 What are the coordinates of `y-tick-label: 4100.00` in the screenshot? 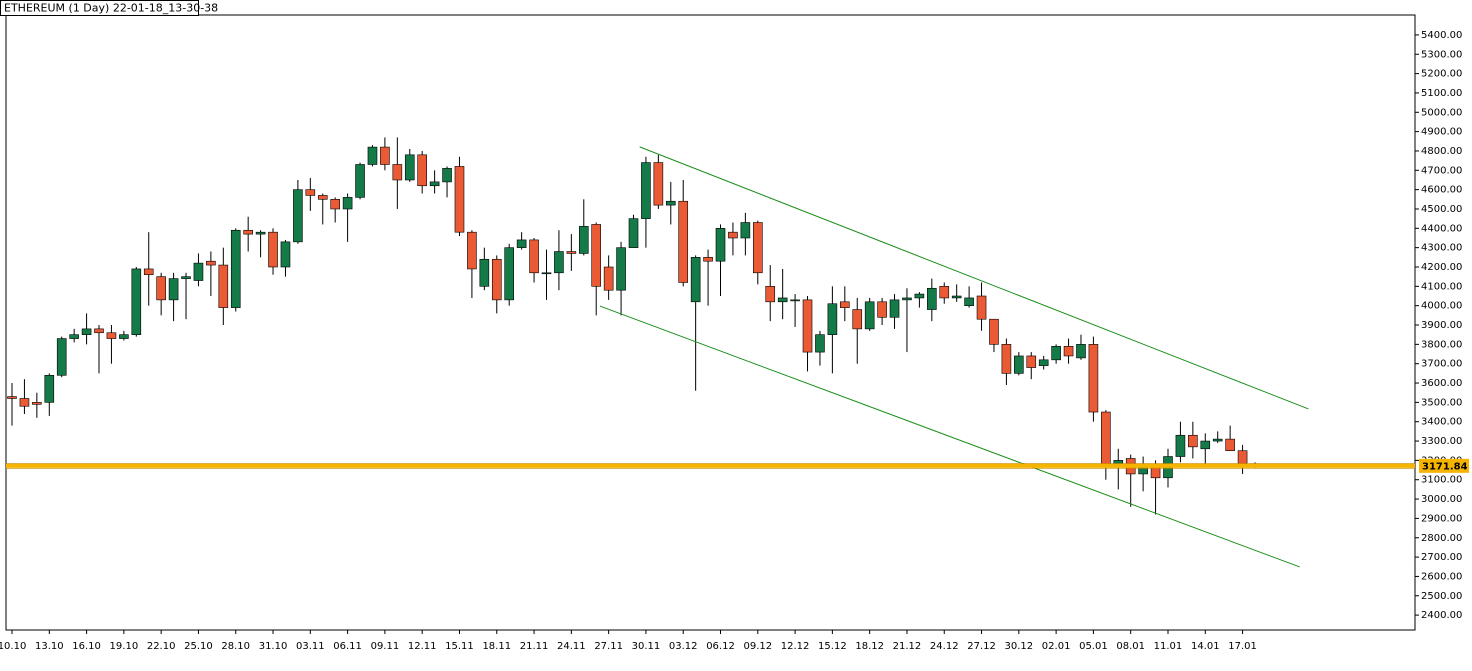 It's located at (1441, 286).